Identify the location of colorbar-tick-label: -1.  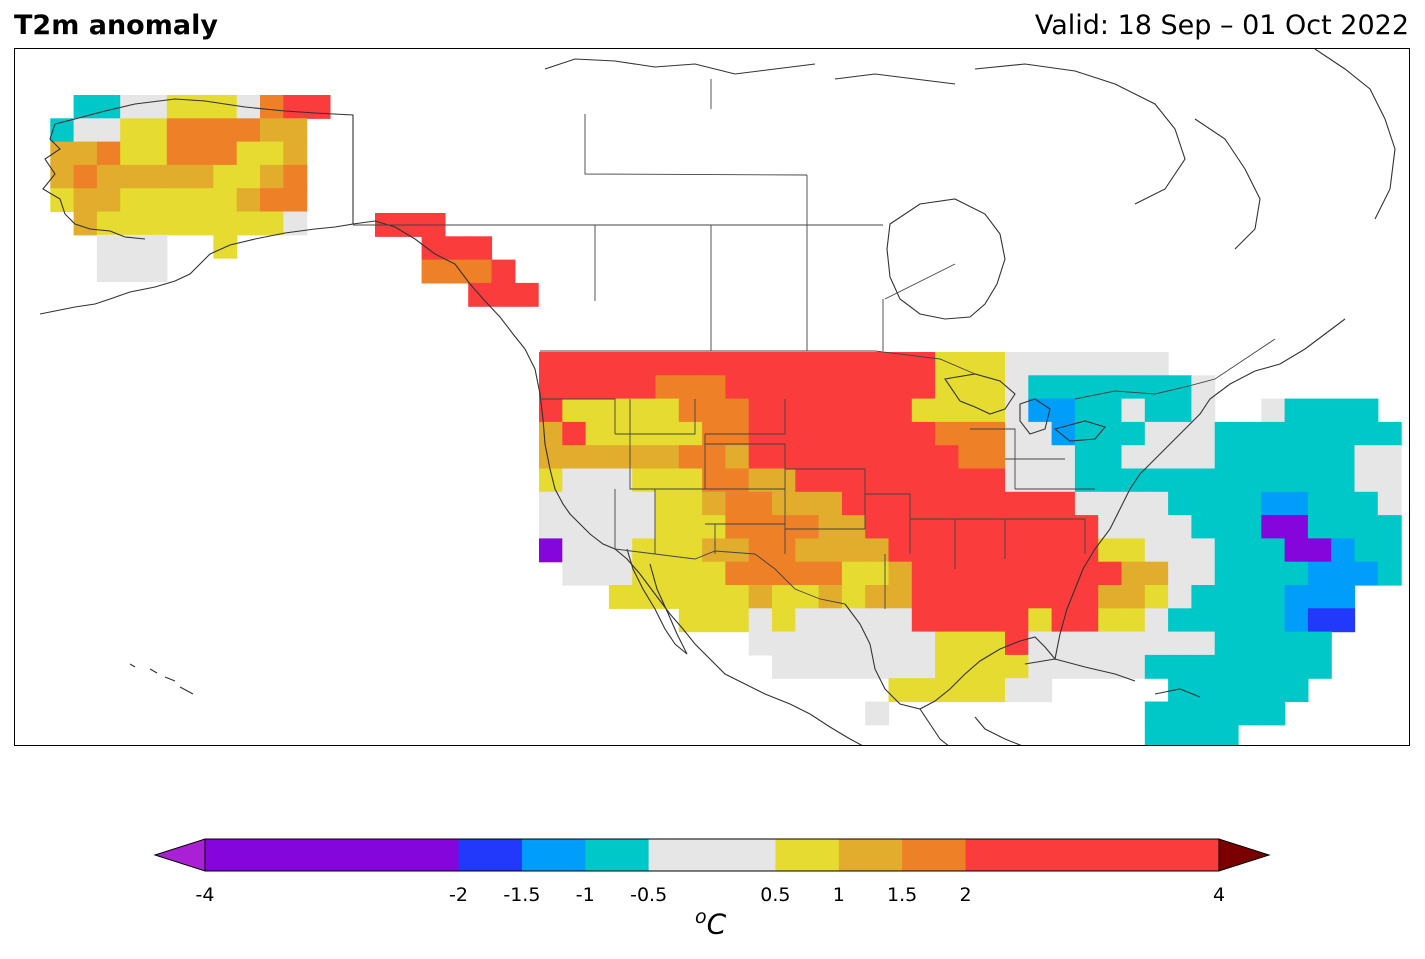
(585, 895).